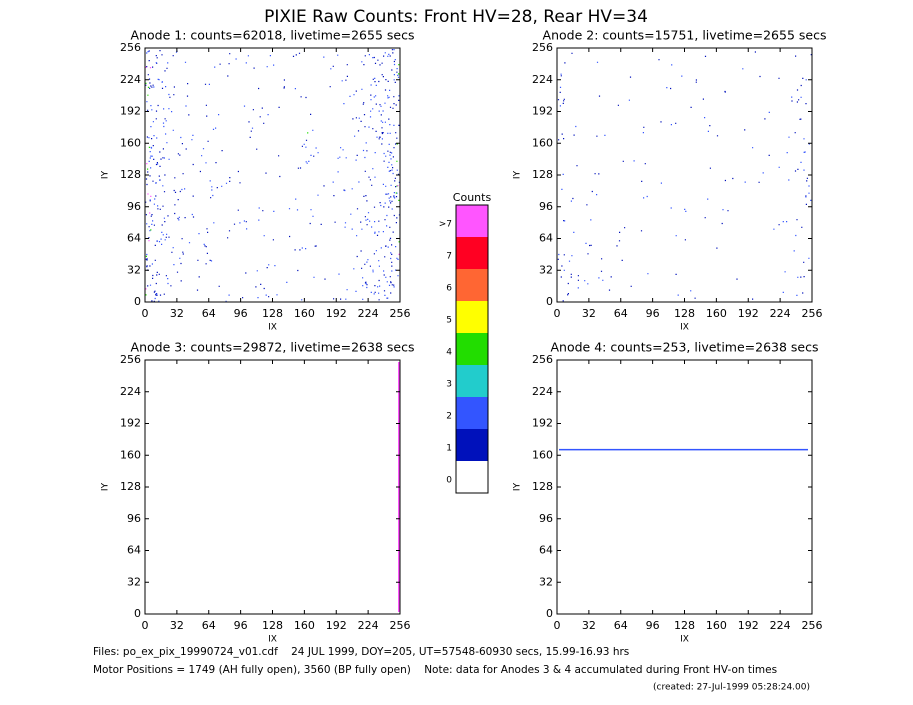 This screenshot has height=705, width=913. What do you see at coordinates (684, 347) in the screenshot?
I see `panel-title: Anode 4: counts=253, livetime=2638 secs` at bounding box center [684, 347].